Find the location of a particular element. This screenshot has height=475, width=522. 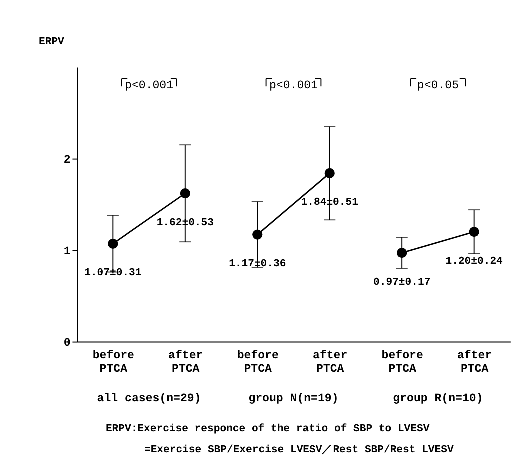

y-tick-label: 2 is located at coordinates (67, 161).